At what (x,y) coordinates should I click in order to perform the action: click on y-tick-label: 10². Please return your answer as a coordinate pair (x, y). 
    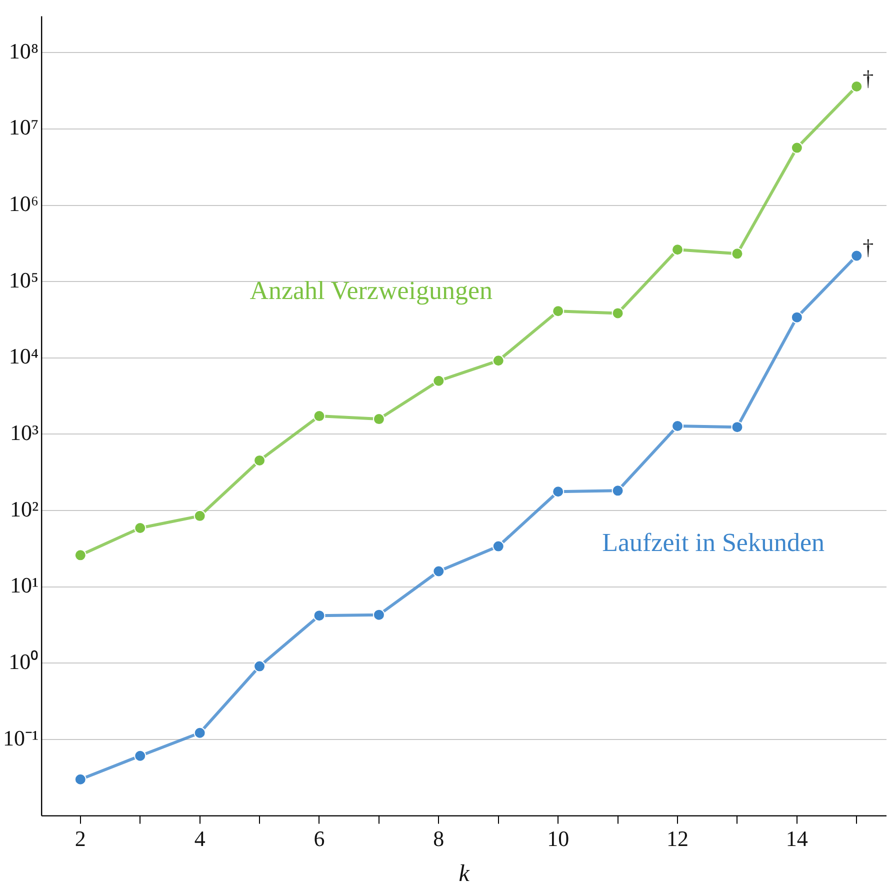
    Looking at the image, I should click on (24, 509).